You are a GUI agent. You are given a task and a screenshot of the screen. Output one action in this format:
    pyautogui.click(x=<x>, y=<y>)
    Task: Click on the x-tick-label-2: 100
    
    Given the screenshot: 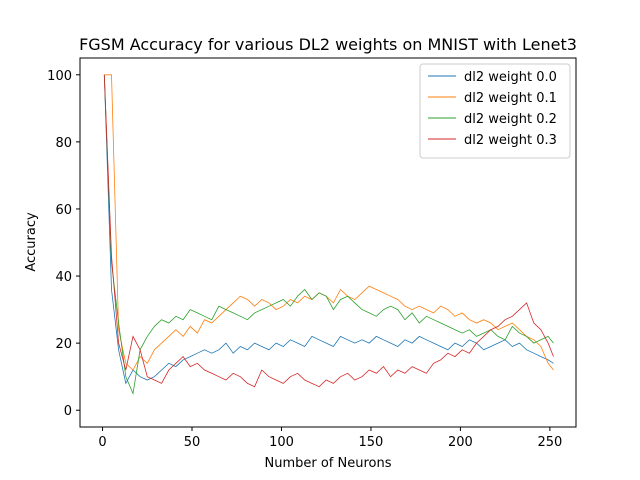 What is the action you would take?
    pyautogui.click(x=281, y=442)
    